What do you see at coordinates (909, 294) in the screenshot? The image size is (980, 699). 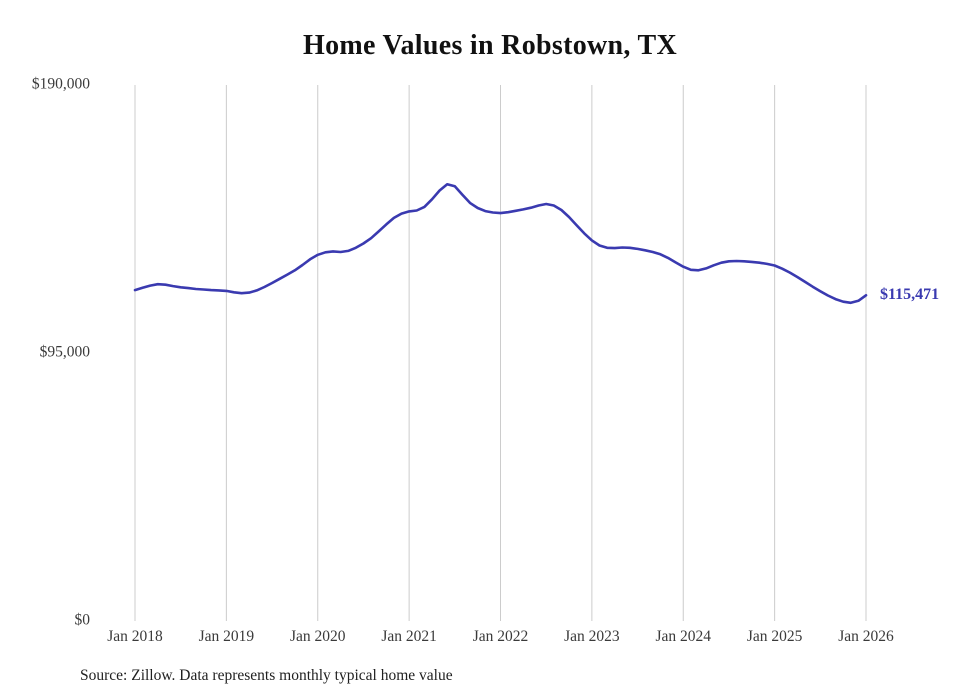 I see `latest-value-label: $115,471` at bounding box center [909, 294].